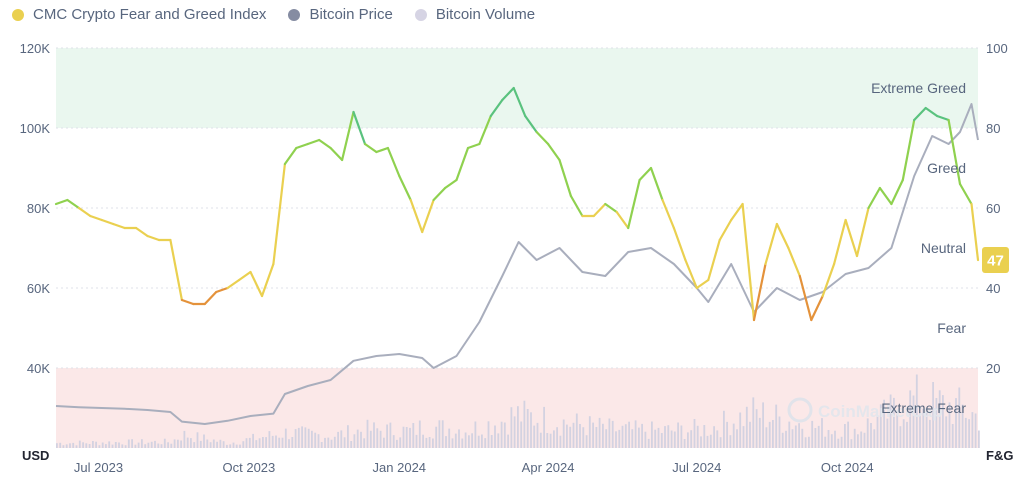 This screenshot has height=490, width=1024. I want to click on legend-item-bitcoin-price: Bitcoin Price, so click(340, 14).